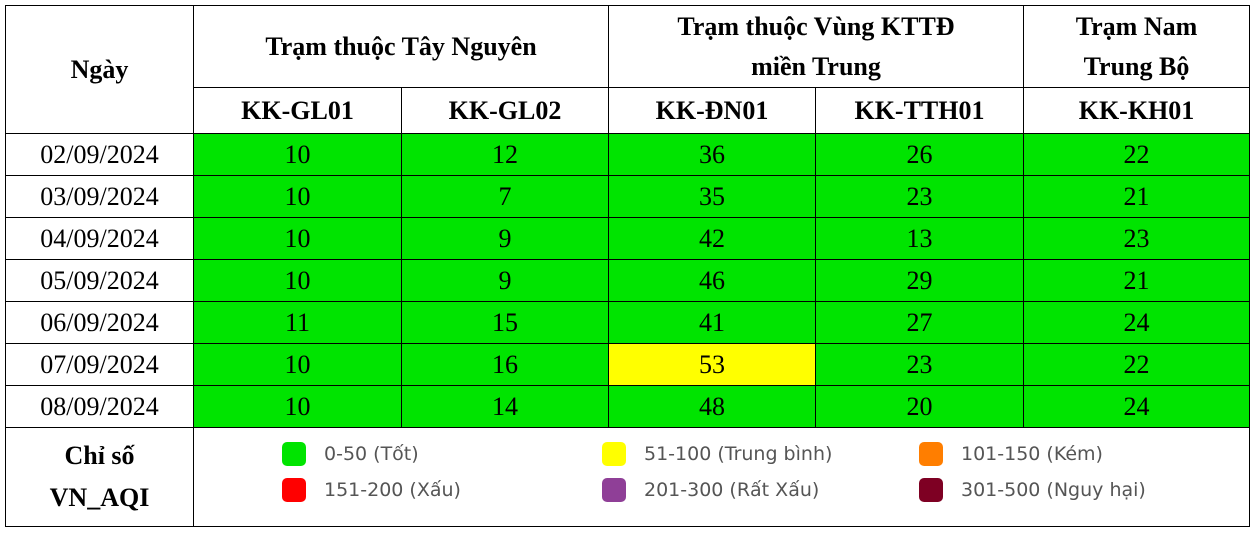 Image resolution: width=1257 pixels, height=537 pixels. What do you see at coordinates (816, 26) in the screenshot?
I see `group-label-line1: Trạm thuộc Vùng KTTĐ` at bounding box center [816, 26].